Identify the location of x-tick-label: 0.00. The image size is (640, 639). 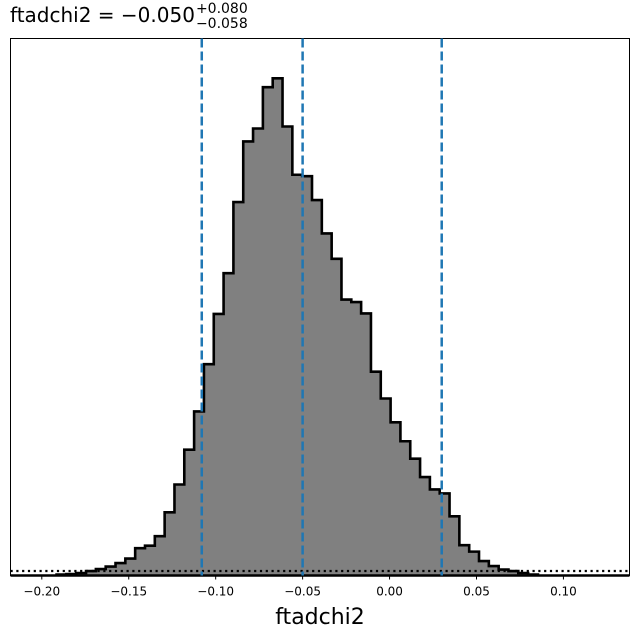
(389, 592).